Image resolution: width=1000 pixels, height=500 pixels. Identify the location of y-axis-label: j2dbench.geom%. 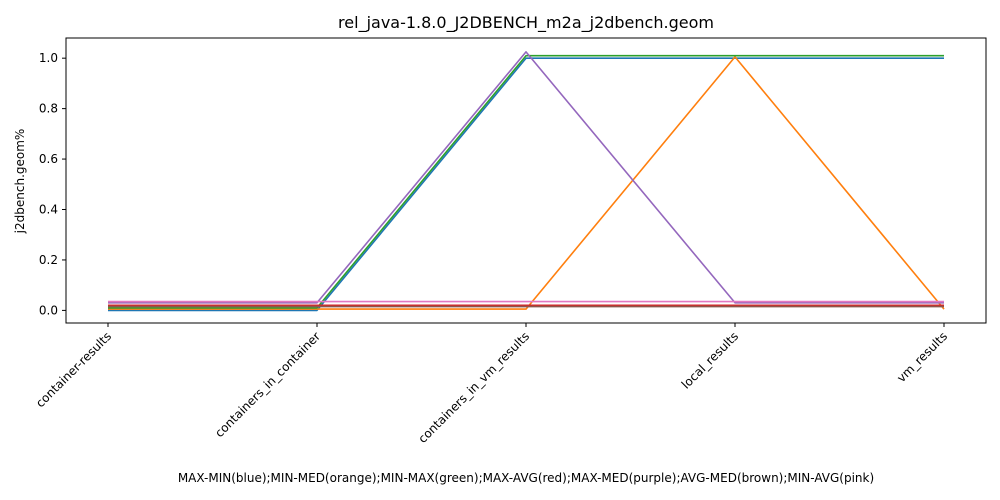
(20, 182).